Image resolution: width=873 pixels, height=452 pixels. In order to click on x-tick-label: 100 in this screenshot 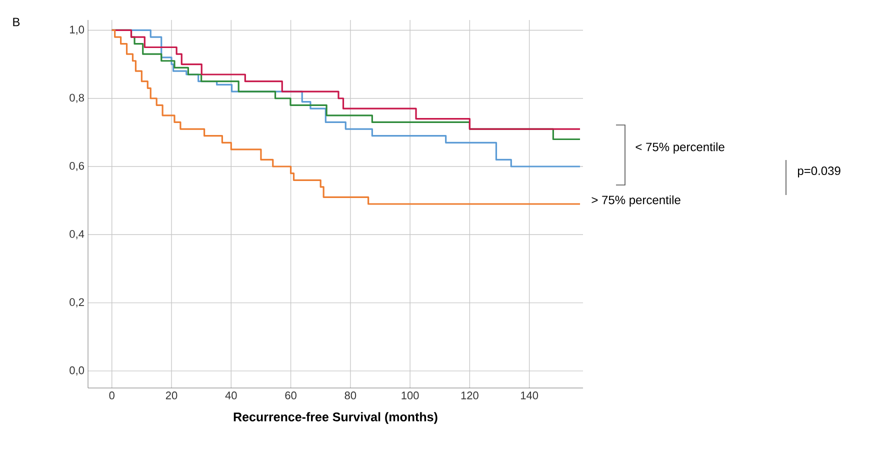, I will do `click(410, 396)`.